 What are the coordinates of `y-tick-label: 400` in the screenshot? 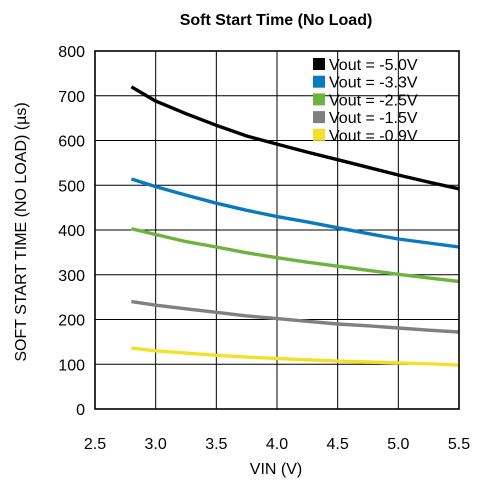 It's located at (71, 231).